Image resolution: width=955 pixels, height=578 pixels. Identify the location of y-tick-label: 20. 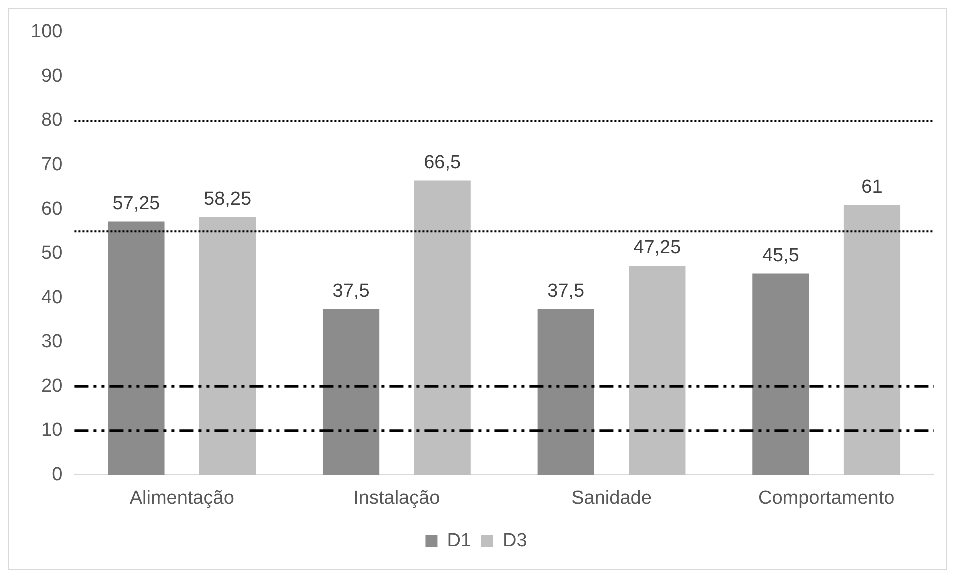
(52, 386).